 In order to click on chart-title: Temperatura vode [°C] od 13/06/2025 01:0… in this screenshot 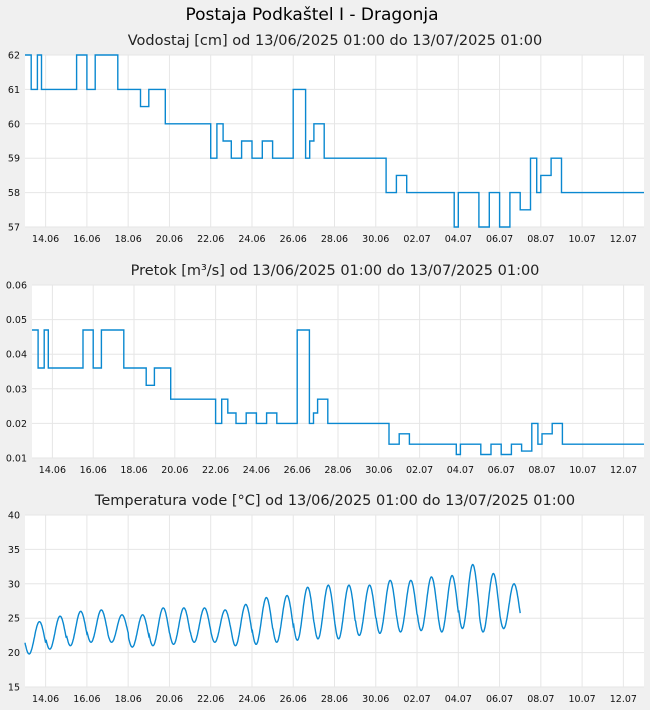, I will do `click(334, 501)`.